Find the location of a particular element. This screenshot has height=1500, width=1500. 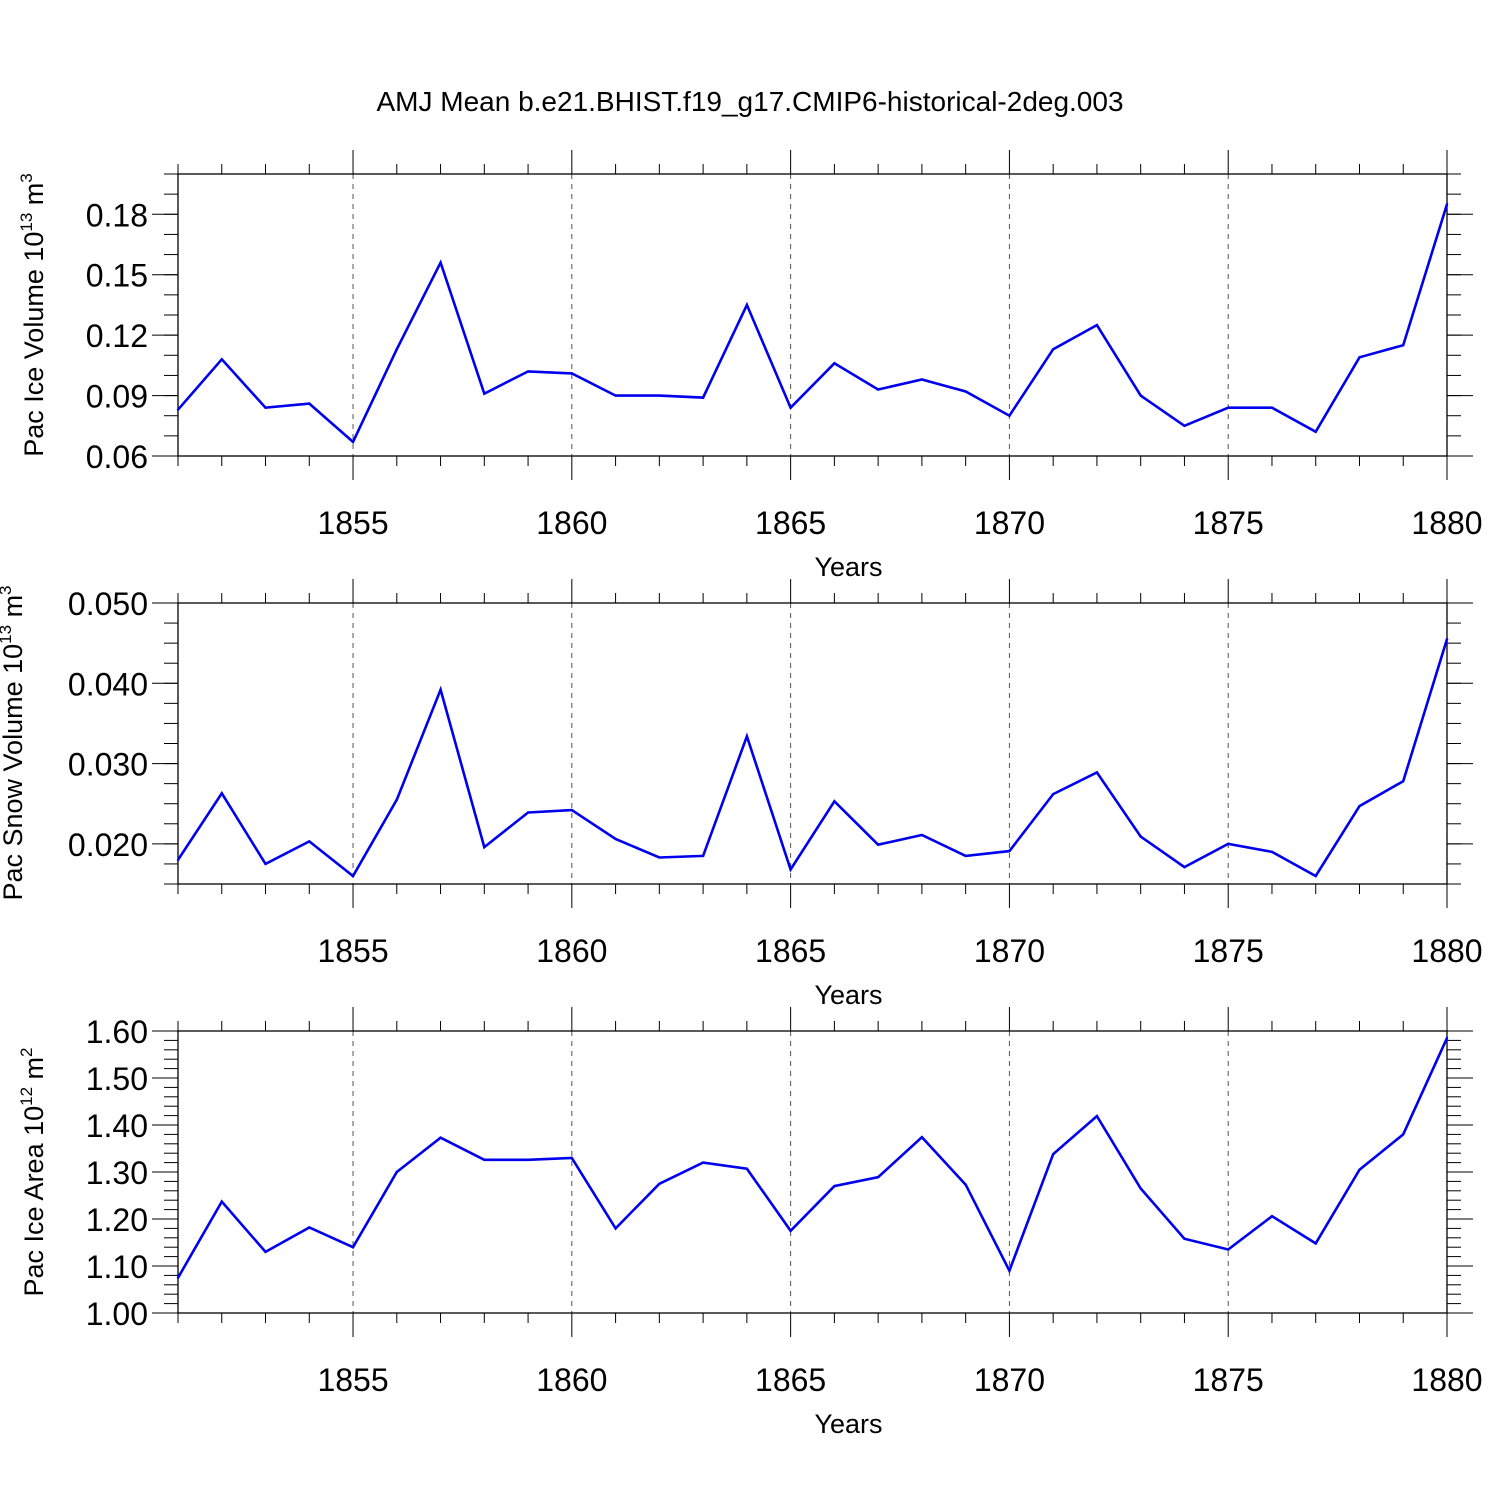

y-tick-label: 0.09 is located at coordinates (117, 397).